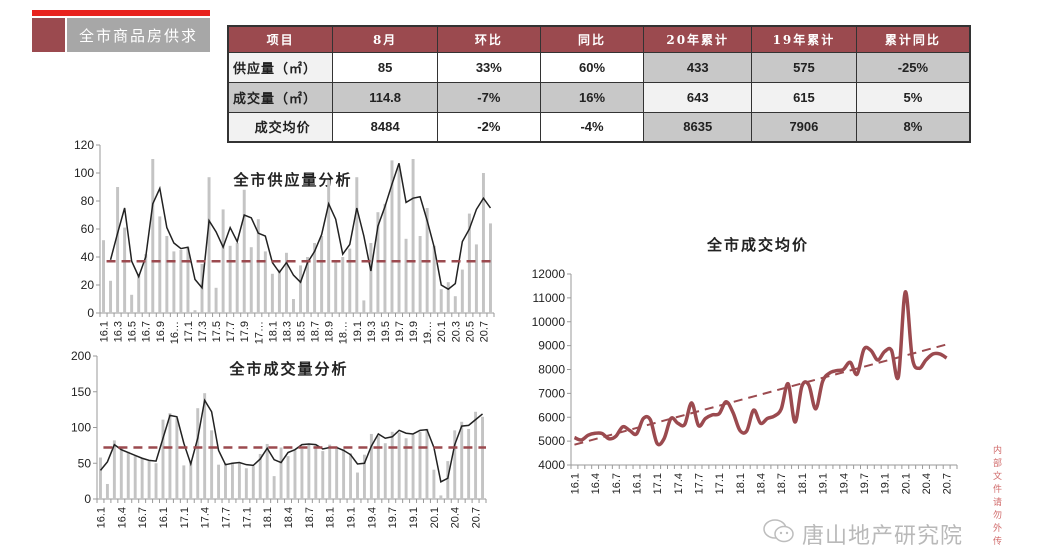 This screenshot has height=550, width=1046. Describe the element at coordinates (385, 67) in the screenshot. I see `table-cell: 85` at that location.